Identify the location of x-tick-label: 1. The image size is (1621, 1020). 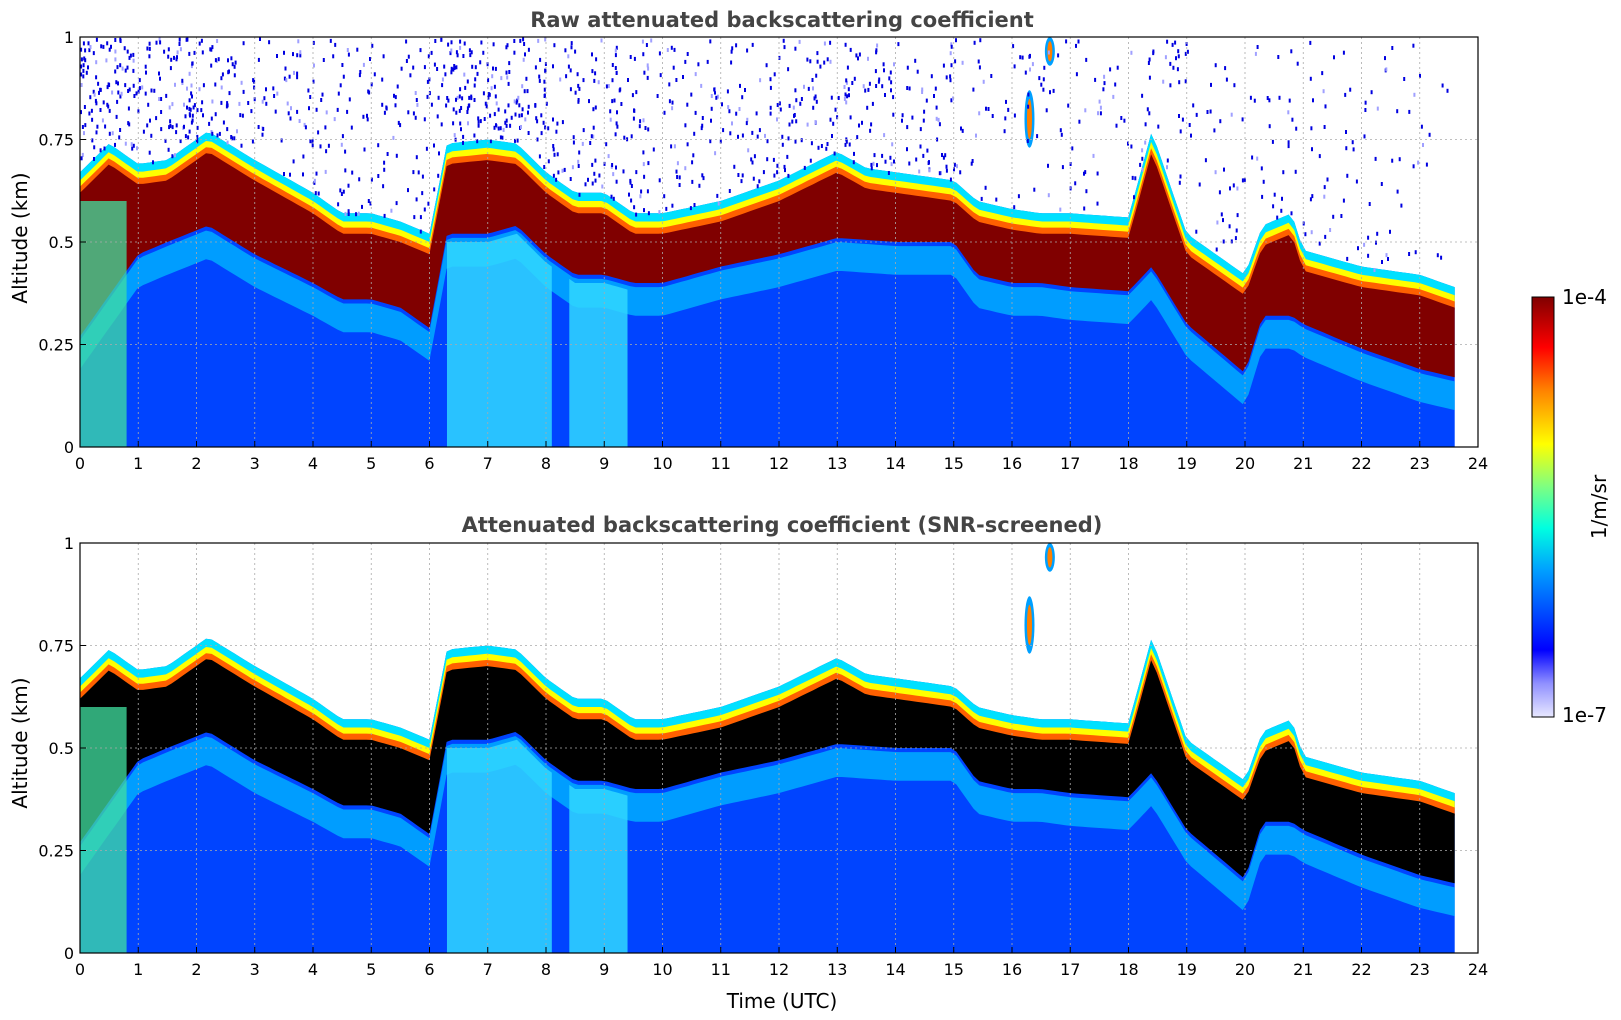
(138, 463).